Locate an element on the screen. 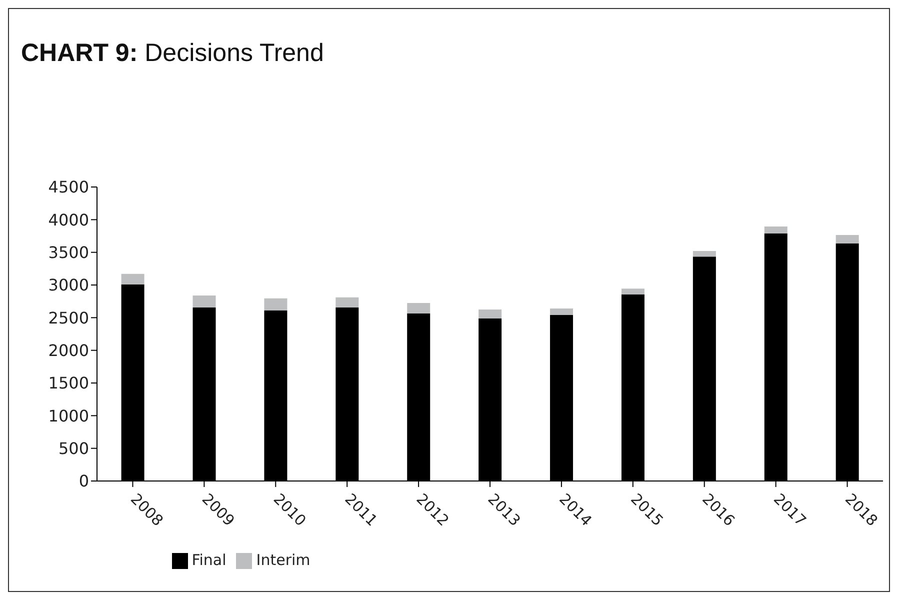 This screenshot has height=600, width=898. legend-label: Final is located at coordinates (209, 560).